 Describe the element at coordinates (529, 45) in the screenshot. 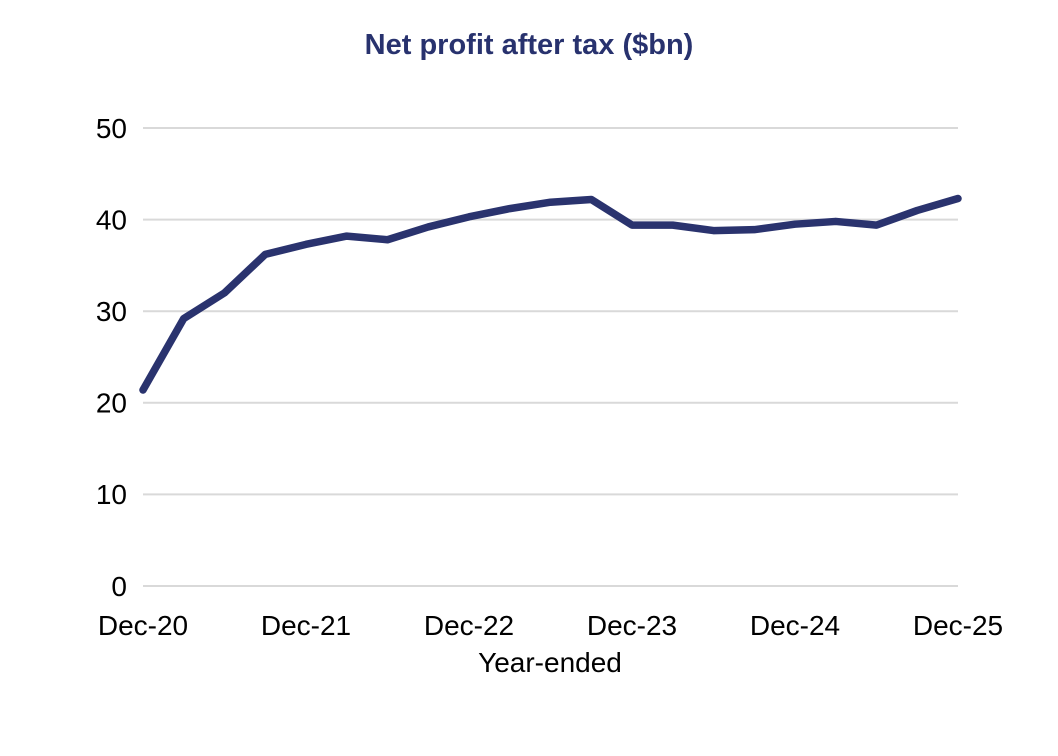

I see `chart-title: Net profit after tax ($bn)` at that location.